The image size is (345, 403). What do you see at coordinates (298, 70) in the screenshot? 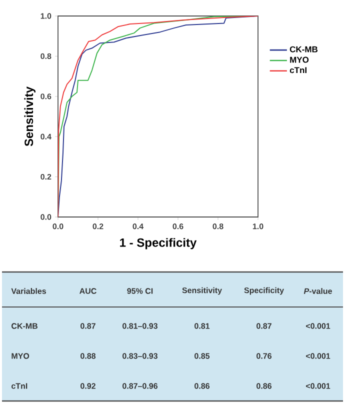
I see `legend-label: cTnI` at bounding box center [298, 70].